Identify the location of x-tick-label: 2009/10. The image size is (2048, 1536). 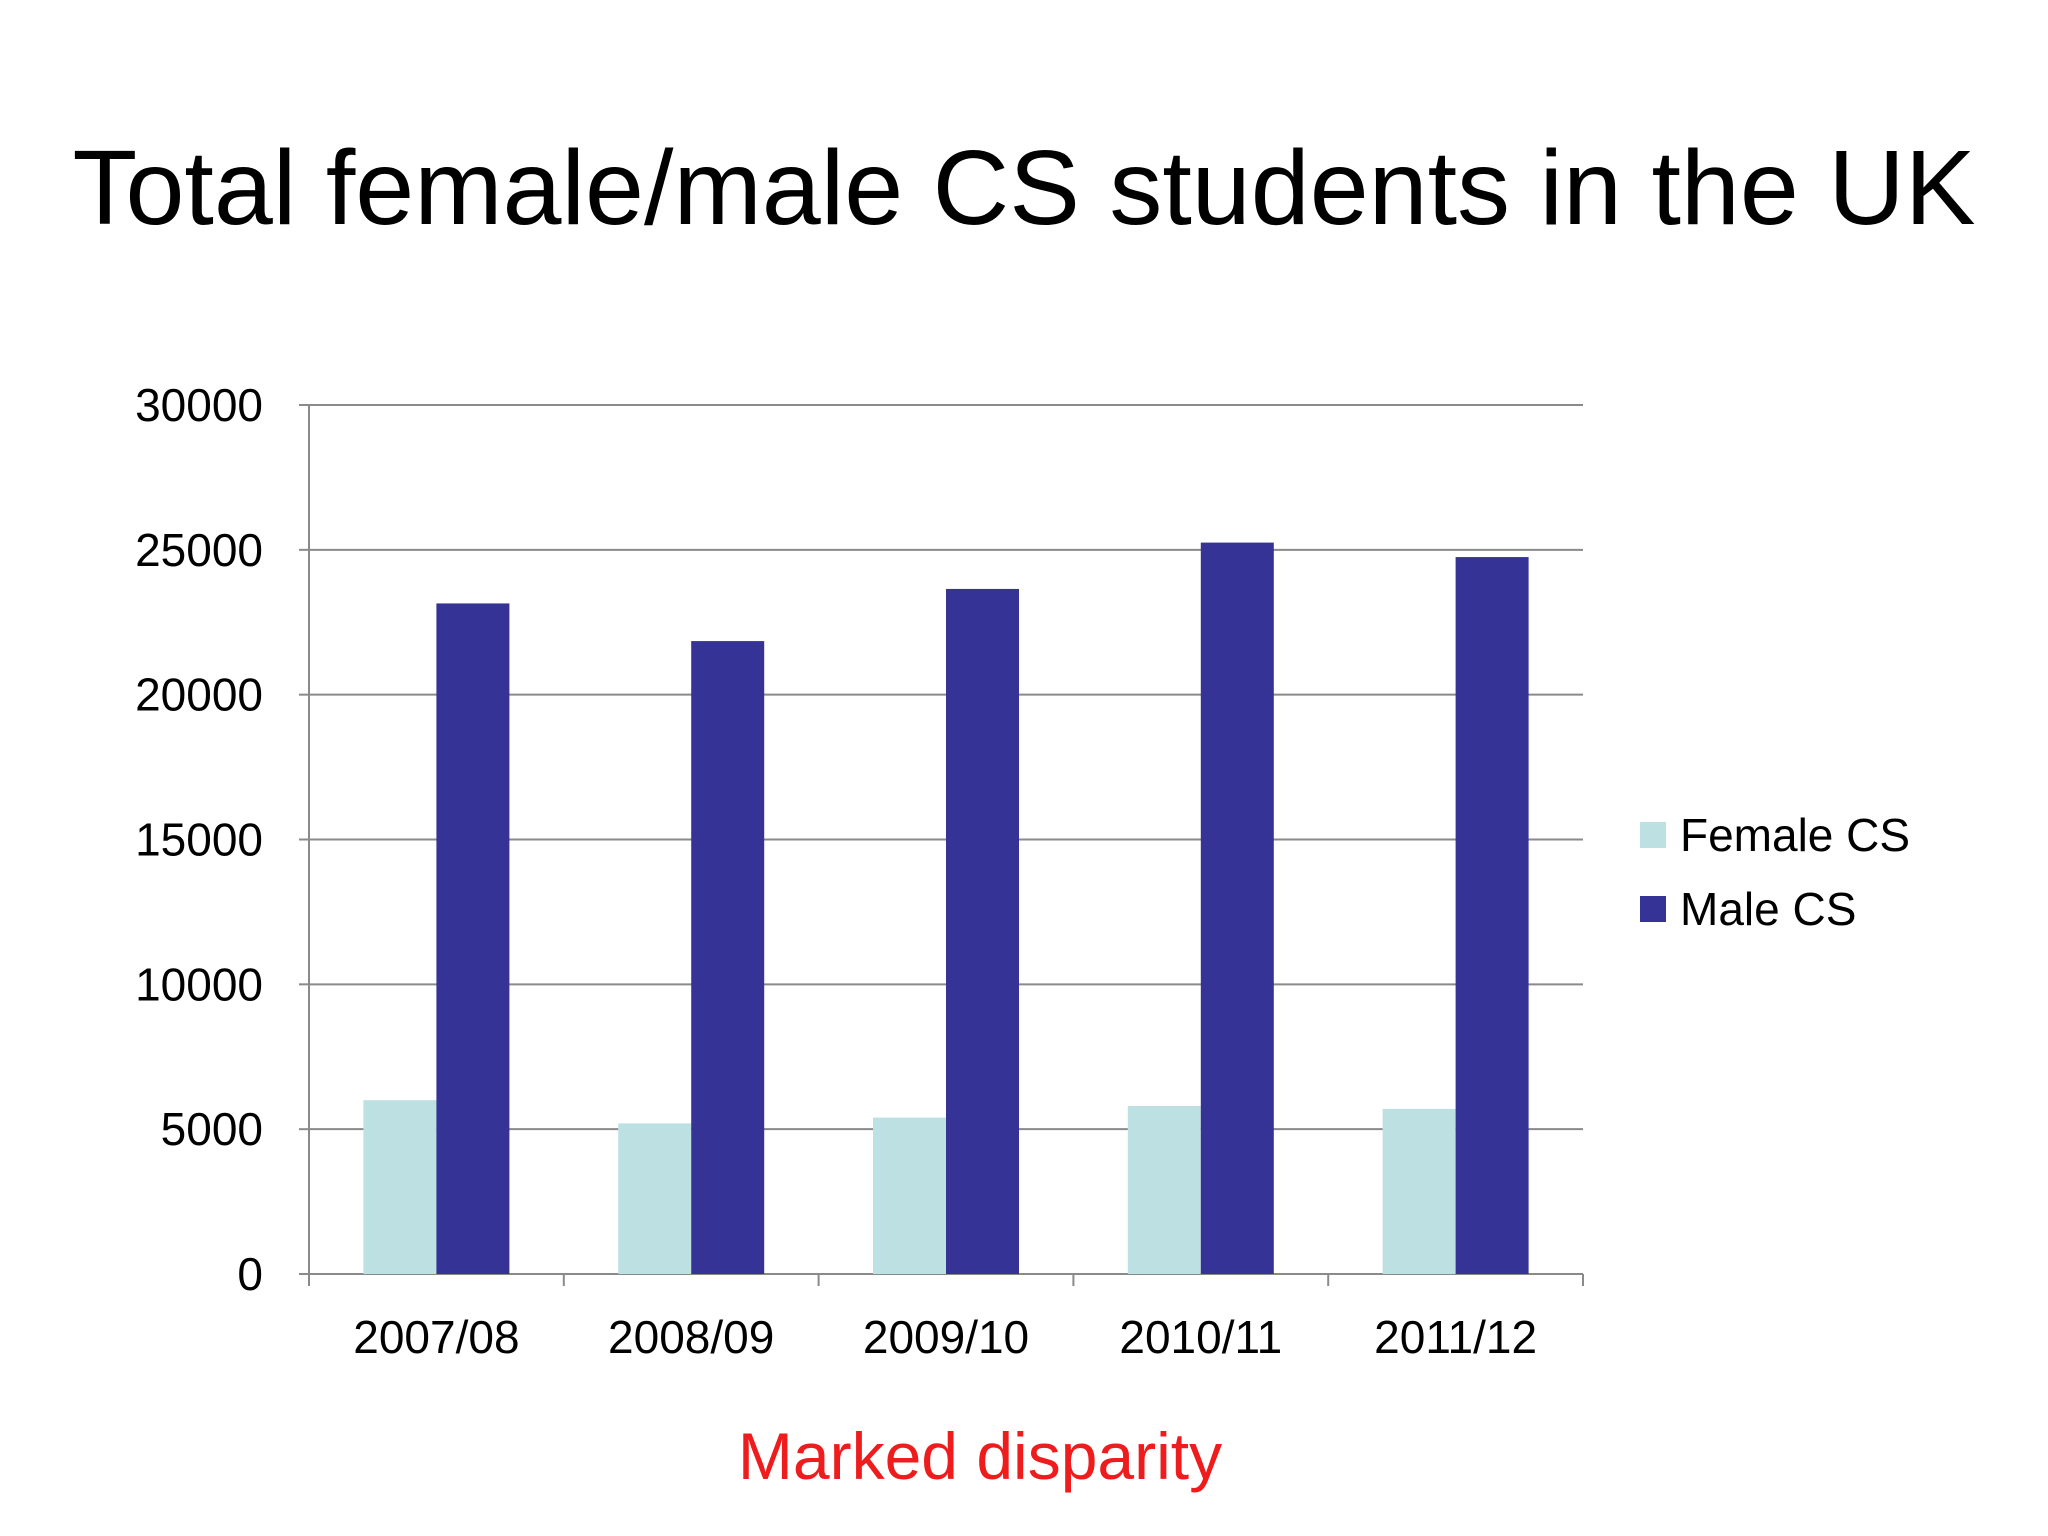
(946, 1337).